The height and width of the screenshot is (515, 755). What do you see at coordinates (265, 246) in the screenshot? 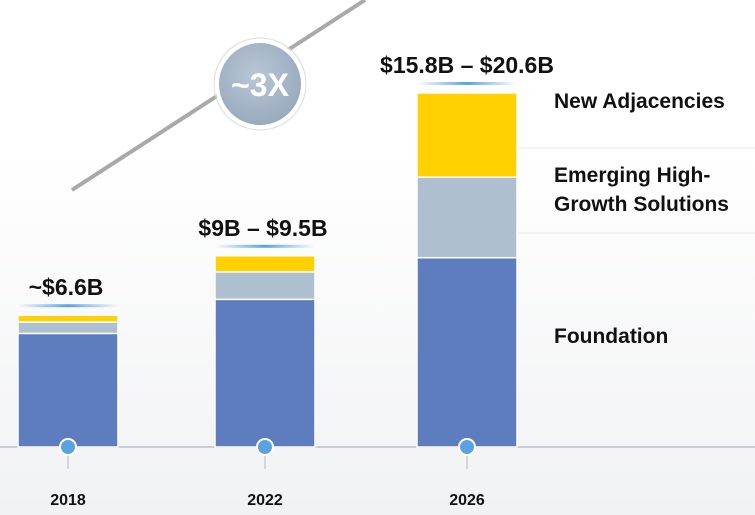
I see `total-underline-2022` at bounding box center [265, 246].